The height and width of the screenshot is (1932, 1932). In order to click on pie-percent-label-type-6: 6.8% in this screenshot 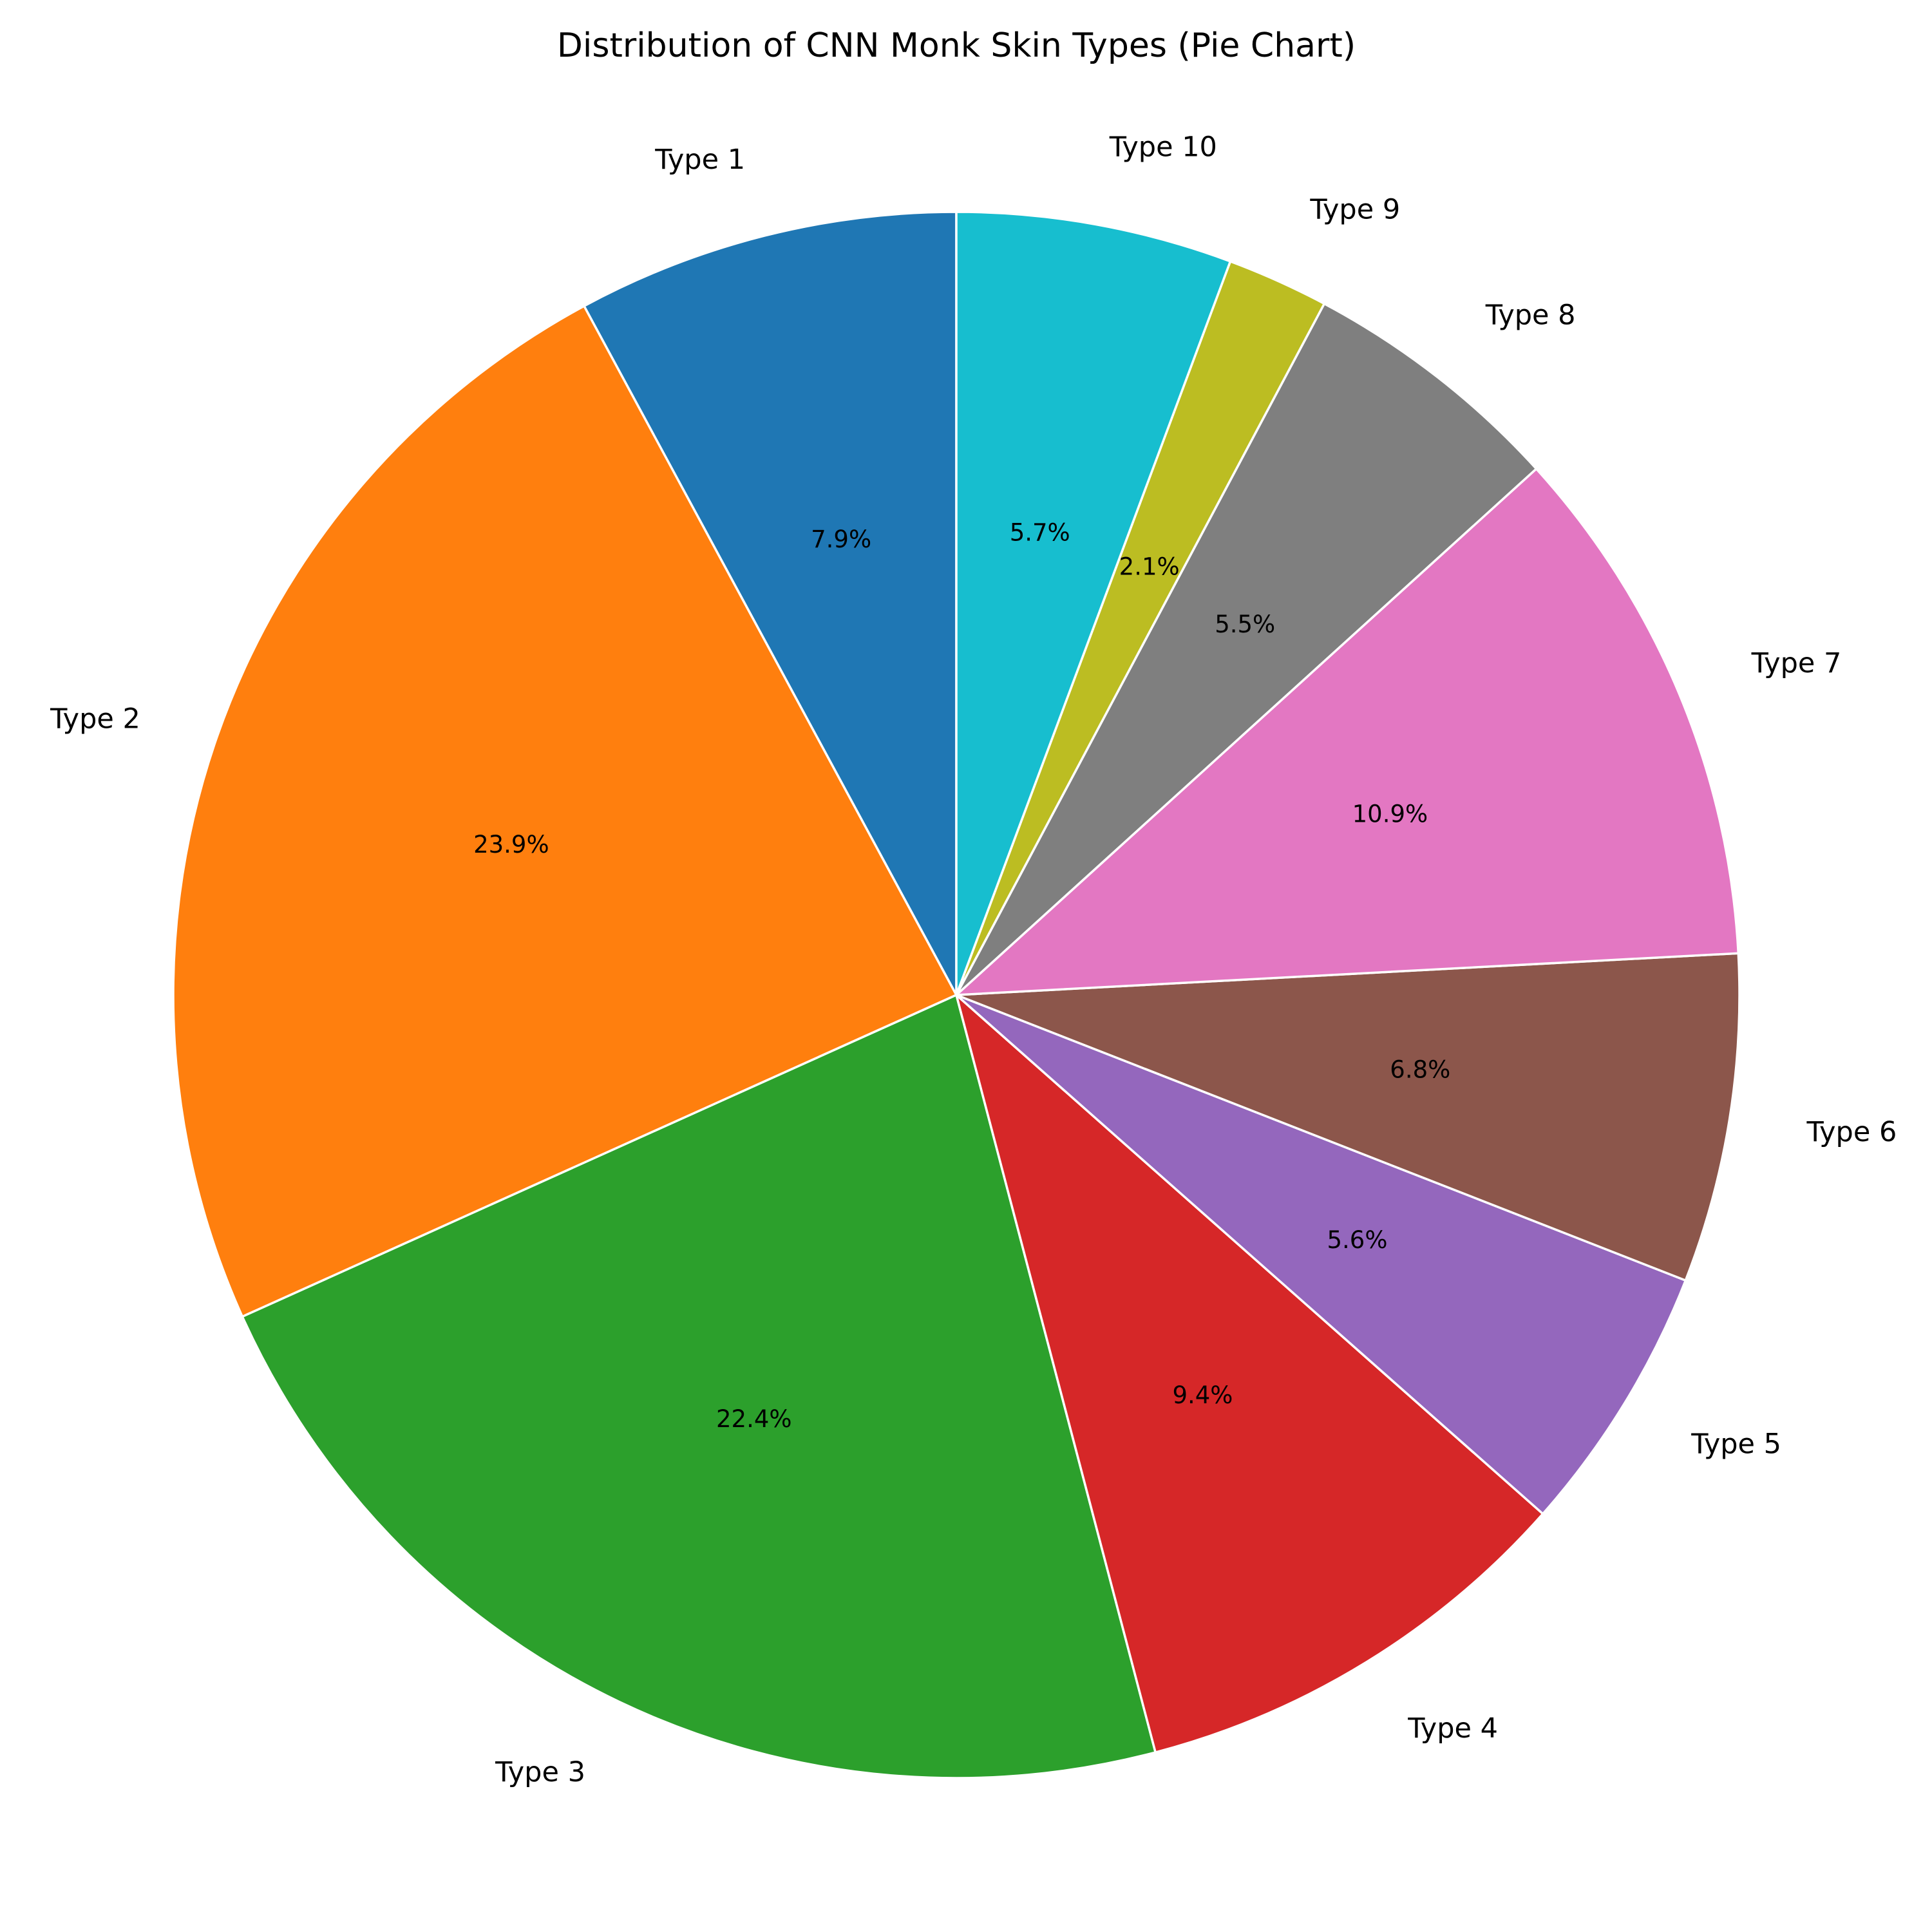, I will do `click(1420, 1070)`.